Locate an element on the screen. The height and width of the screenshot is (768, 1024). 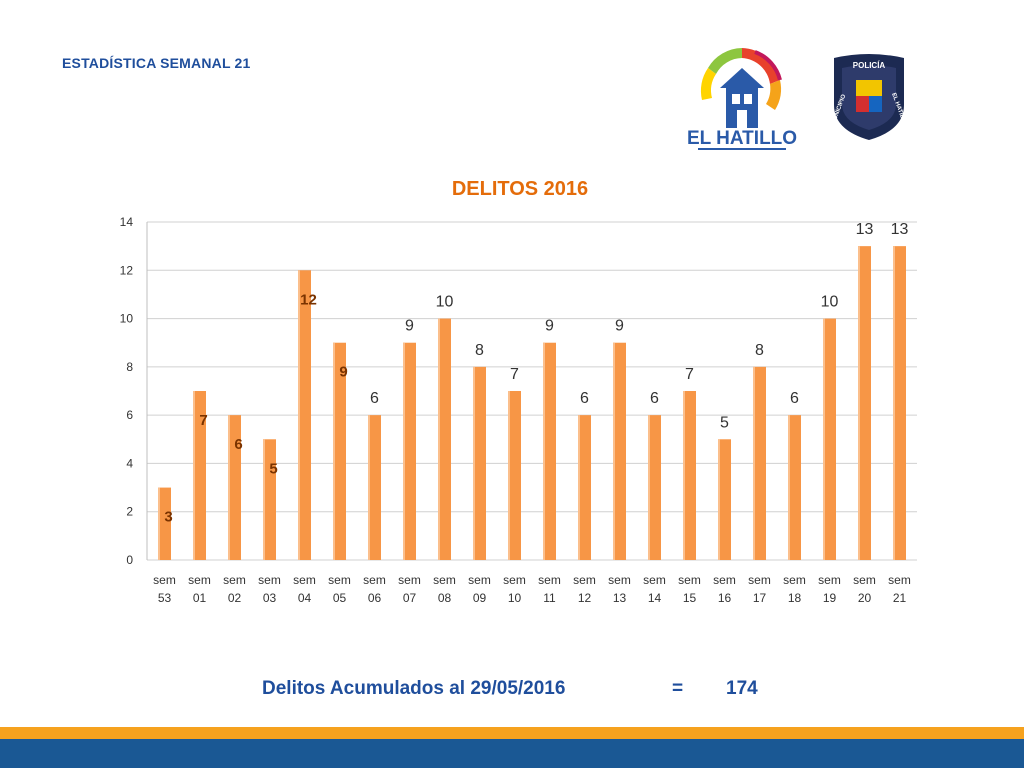
x-tick-label: sem 21 is located at coordinates (899, 589).